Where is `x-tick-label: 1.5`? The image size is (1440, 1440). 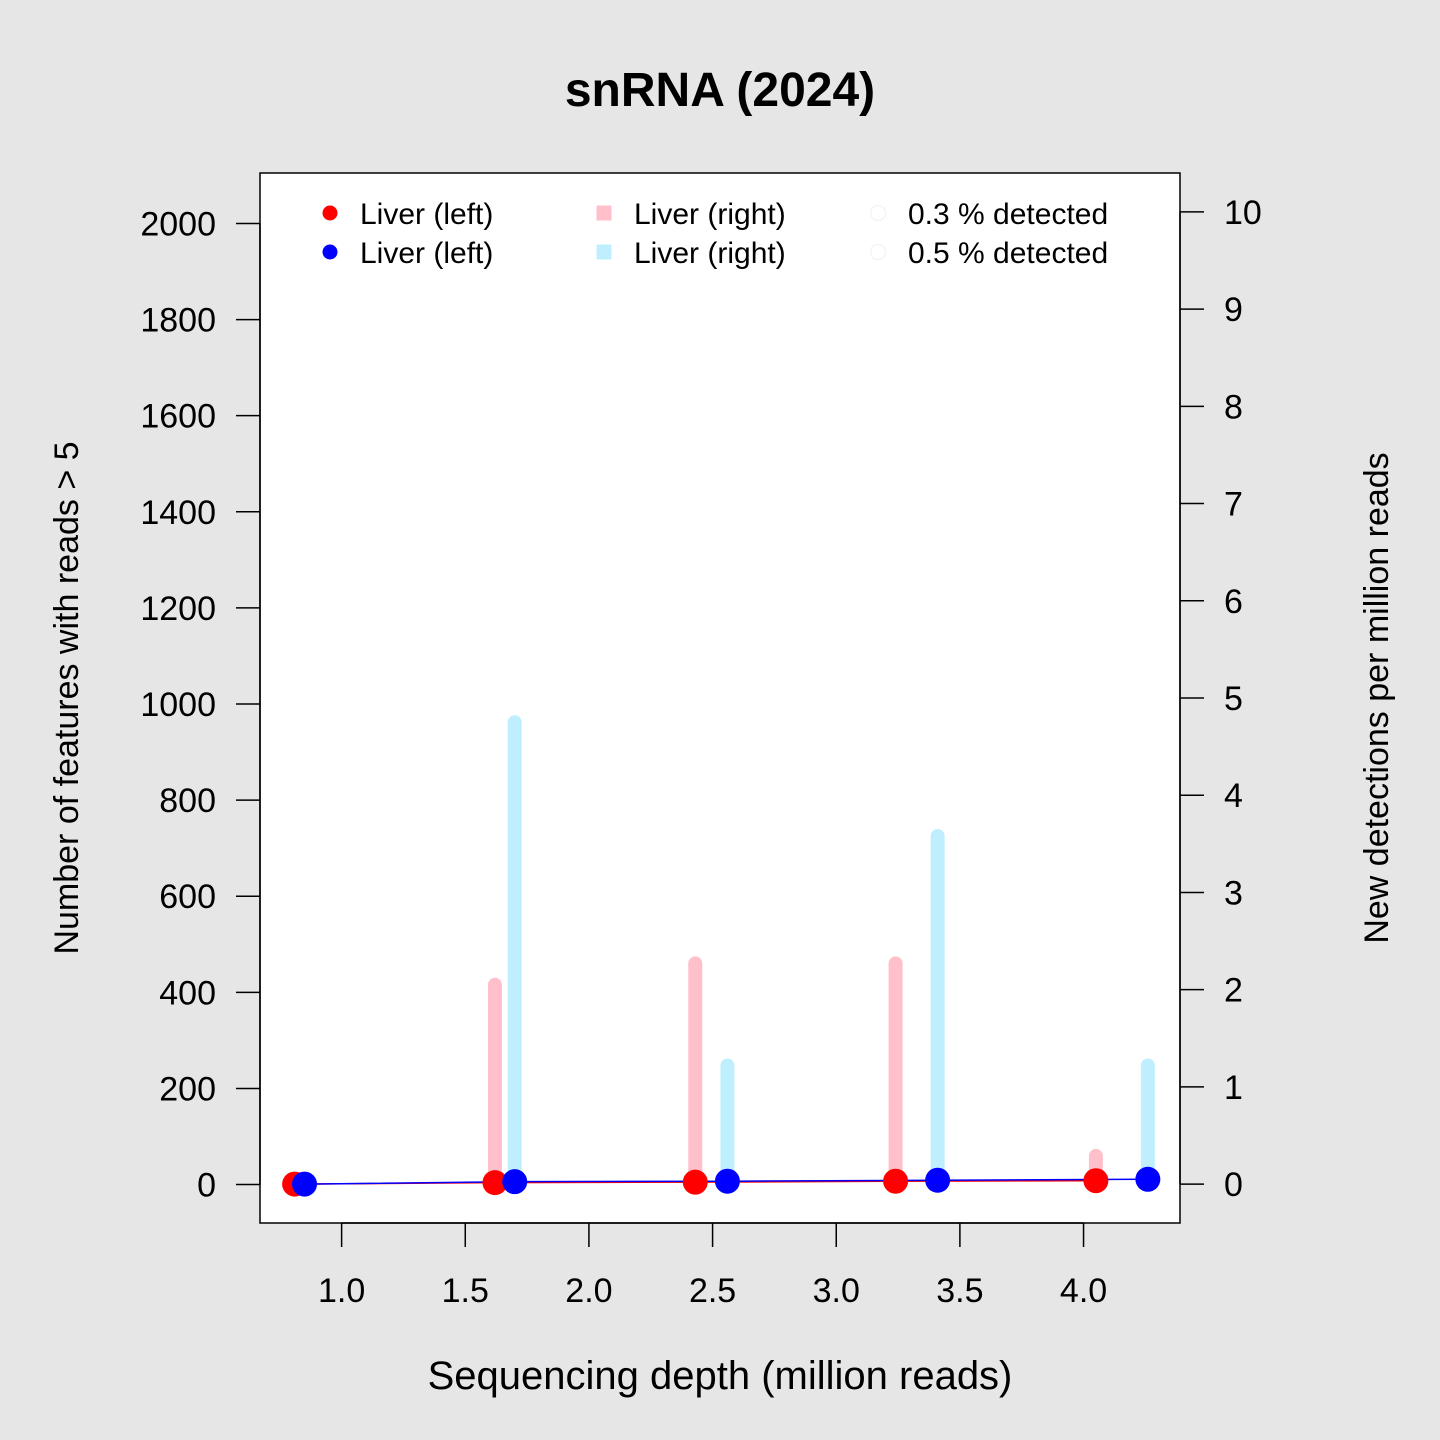 x-tick-label: 1.5 is located at coordinates (465, 1291).